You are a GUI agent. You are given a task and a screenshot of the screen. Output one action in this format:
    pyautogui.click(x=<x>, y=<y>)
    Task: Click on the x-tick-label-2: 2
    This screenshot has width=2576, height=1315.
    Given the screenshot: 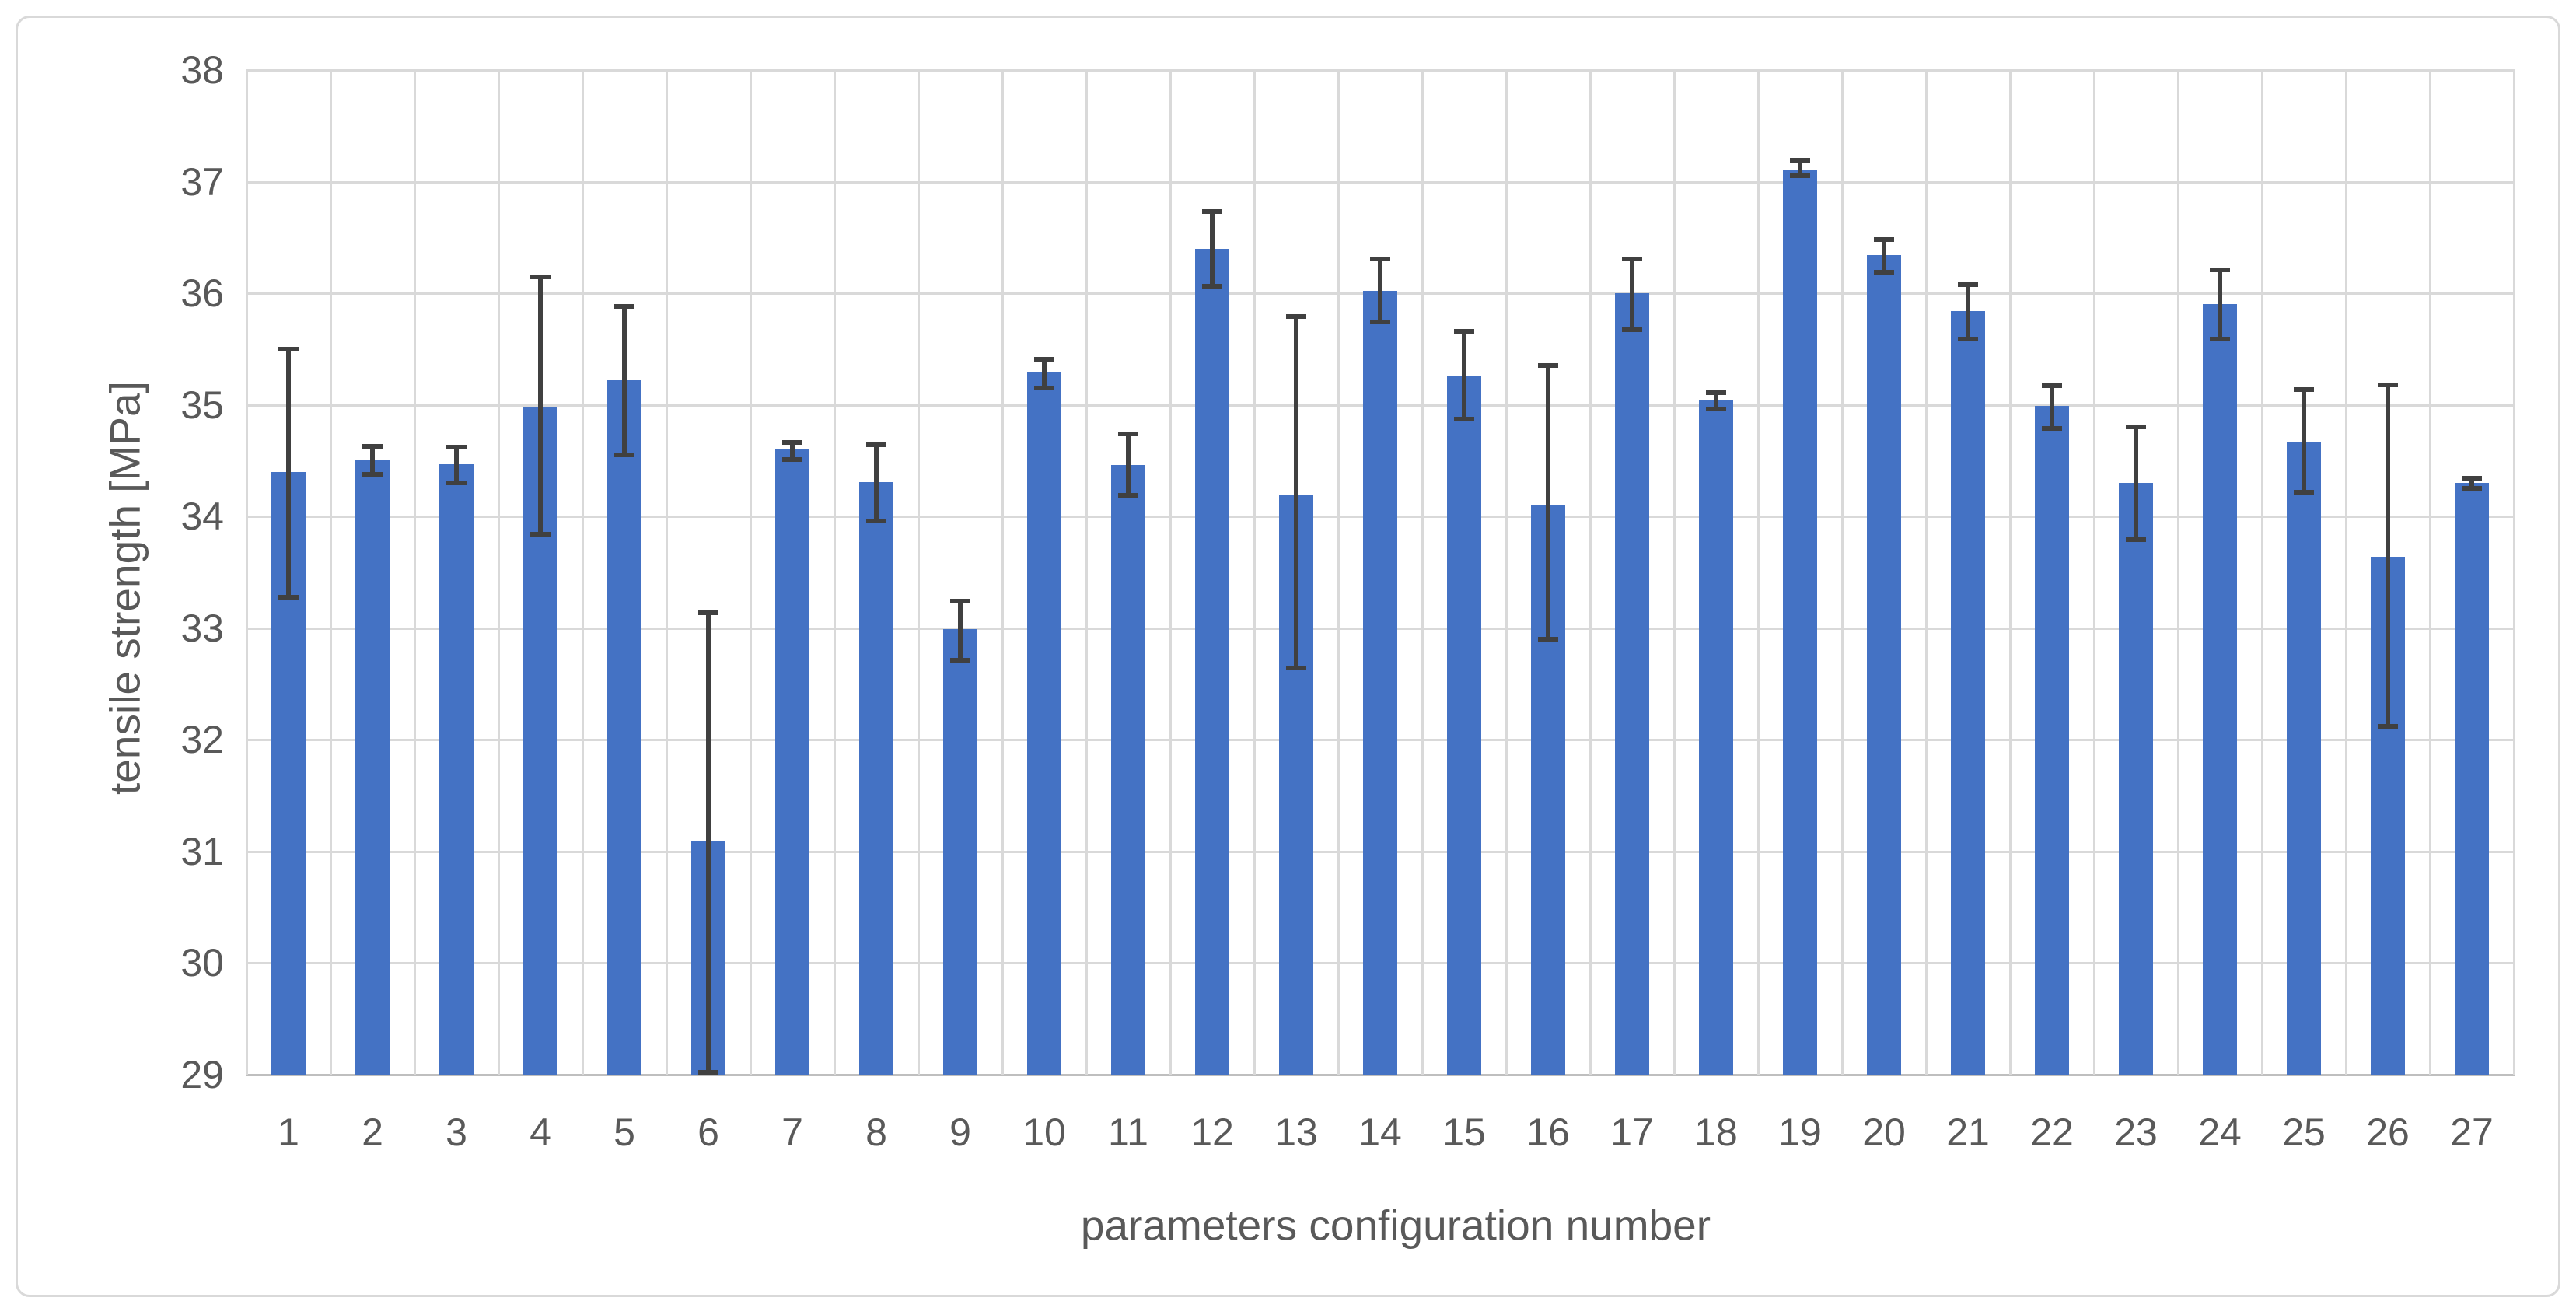 What is the action you would take?
    pyautogui.click(x=372, y=1132)
    